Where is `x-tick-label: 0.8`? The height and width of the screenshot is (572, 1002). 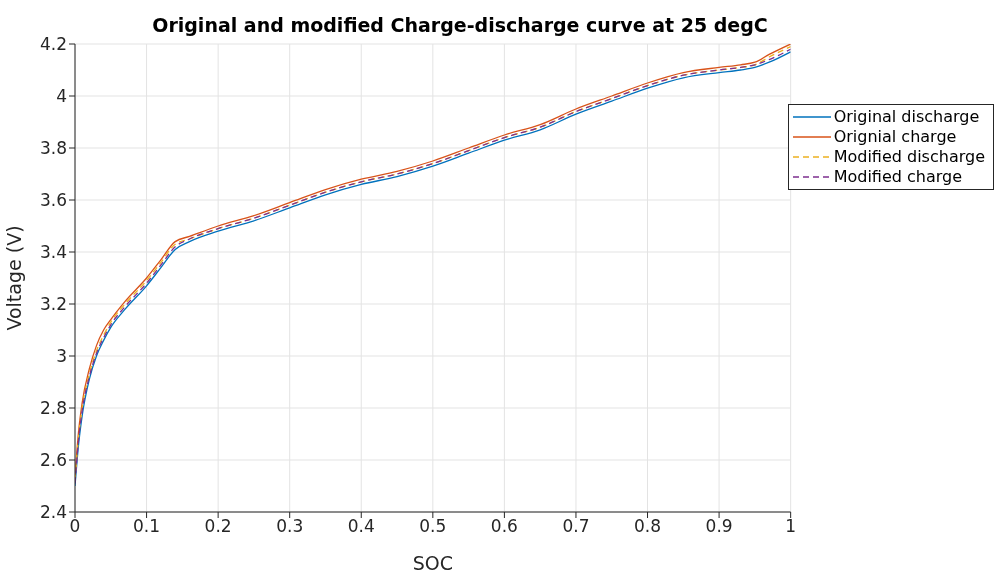 x-tick-label: 0.8 is located at coordinates (648, 526).